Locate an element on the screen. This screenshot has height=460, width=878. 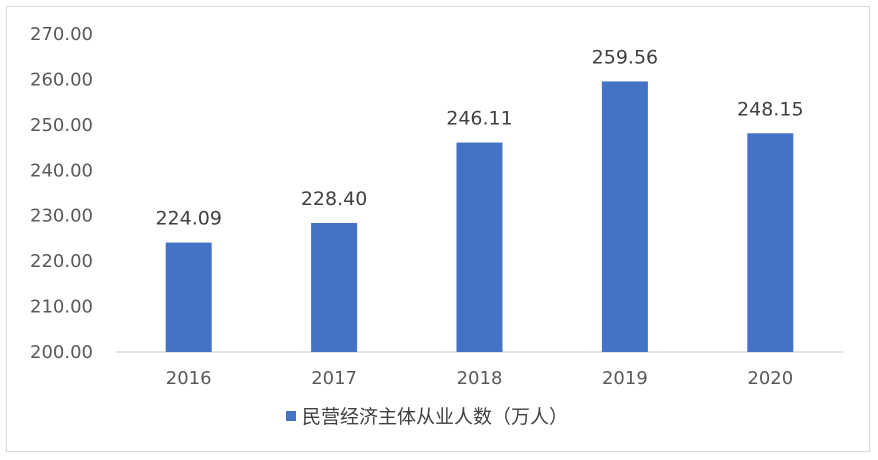
y-tick-label: 270.00 is located at coordinates (61, 34).